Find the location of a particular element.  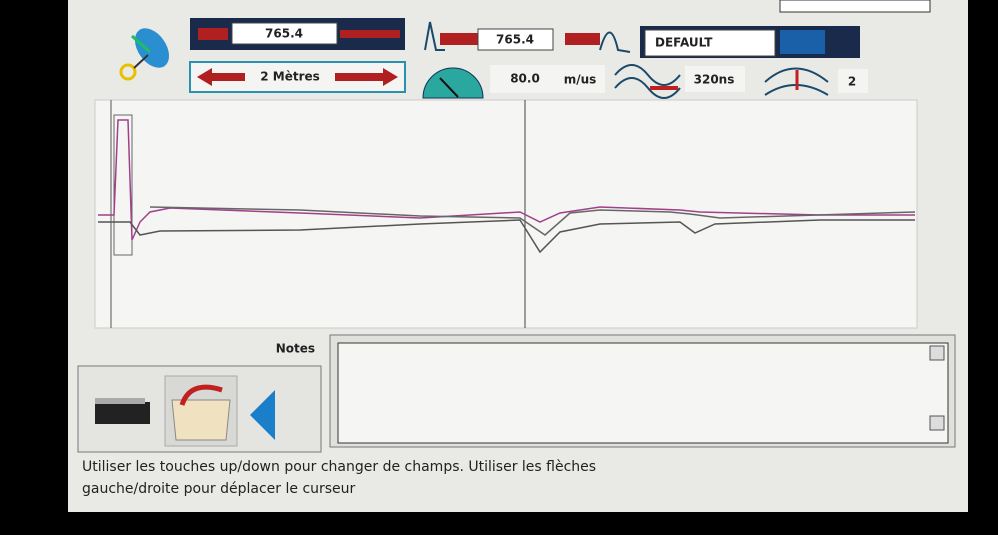

profile: DEFAULT is located at coordinates (684, 43).